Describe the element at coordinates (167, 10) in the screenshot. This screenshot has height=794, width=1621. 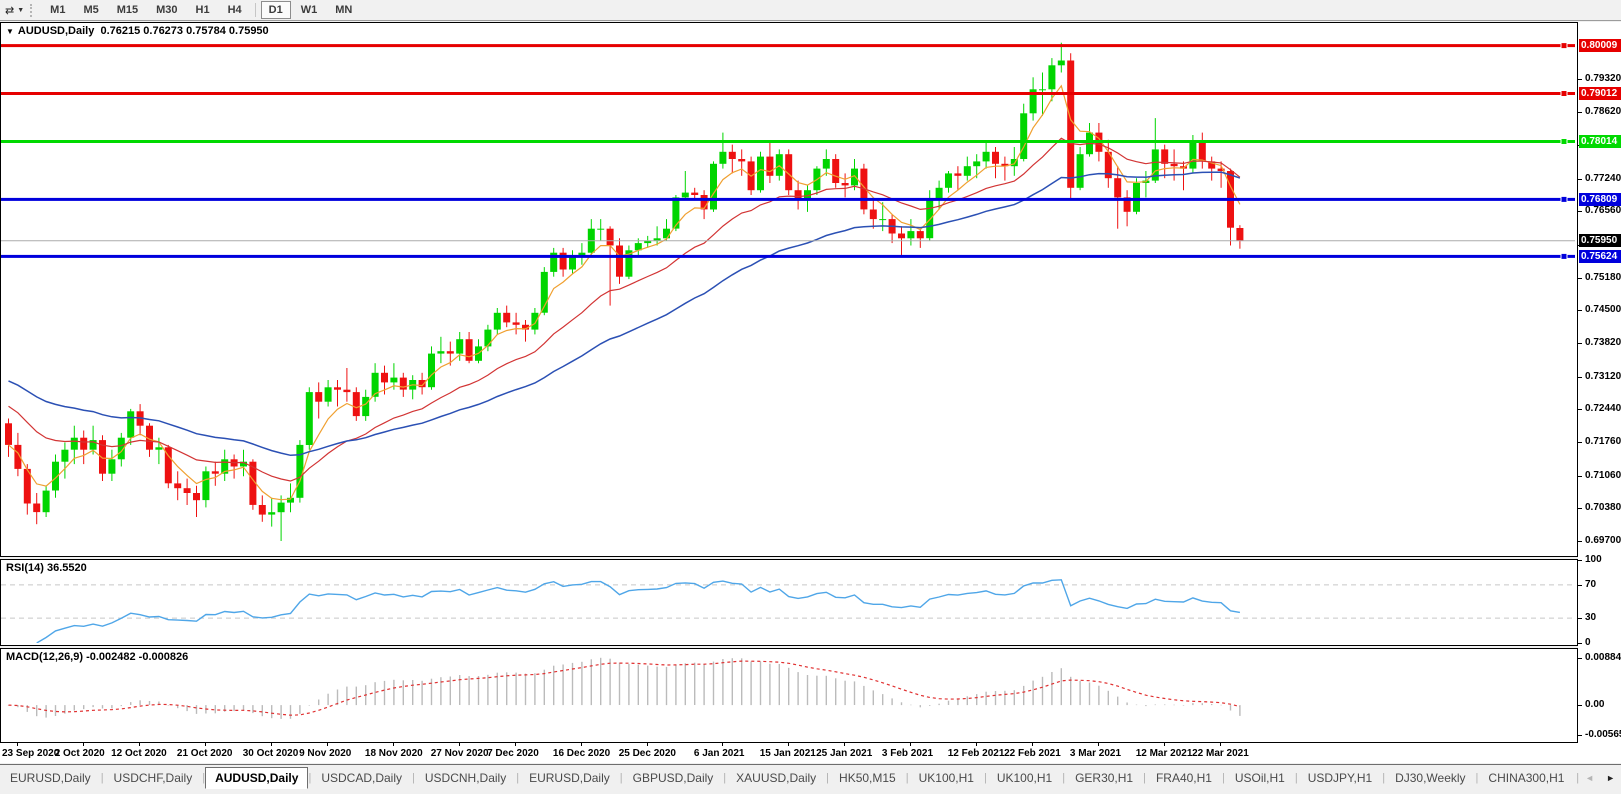
I see `timeframe-button-m30: M30` at that location.